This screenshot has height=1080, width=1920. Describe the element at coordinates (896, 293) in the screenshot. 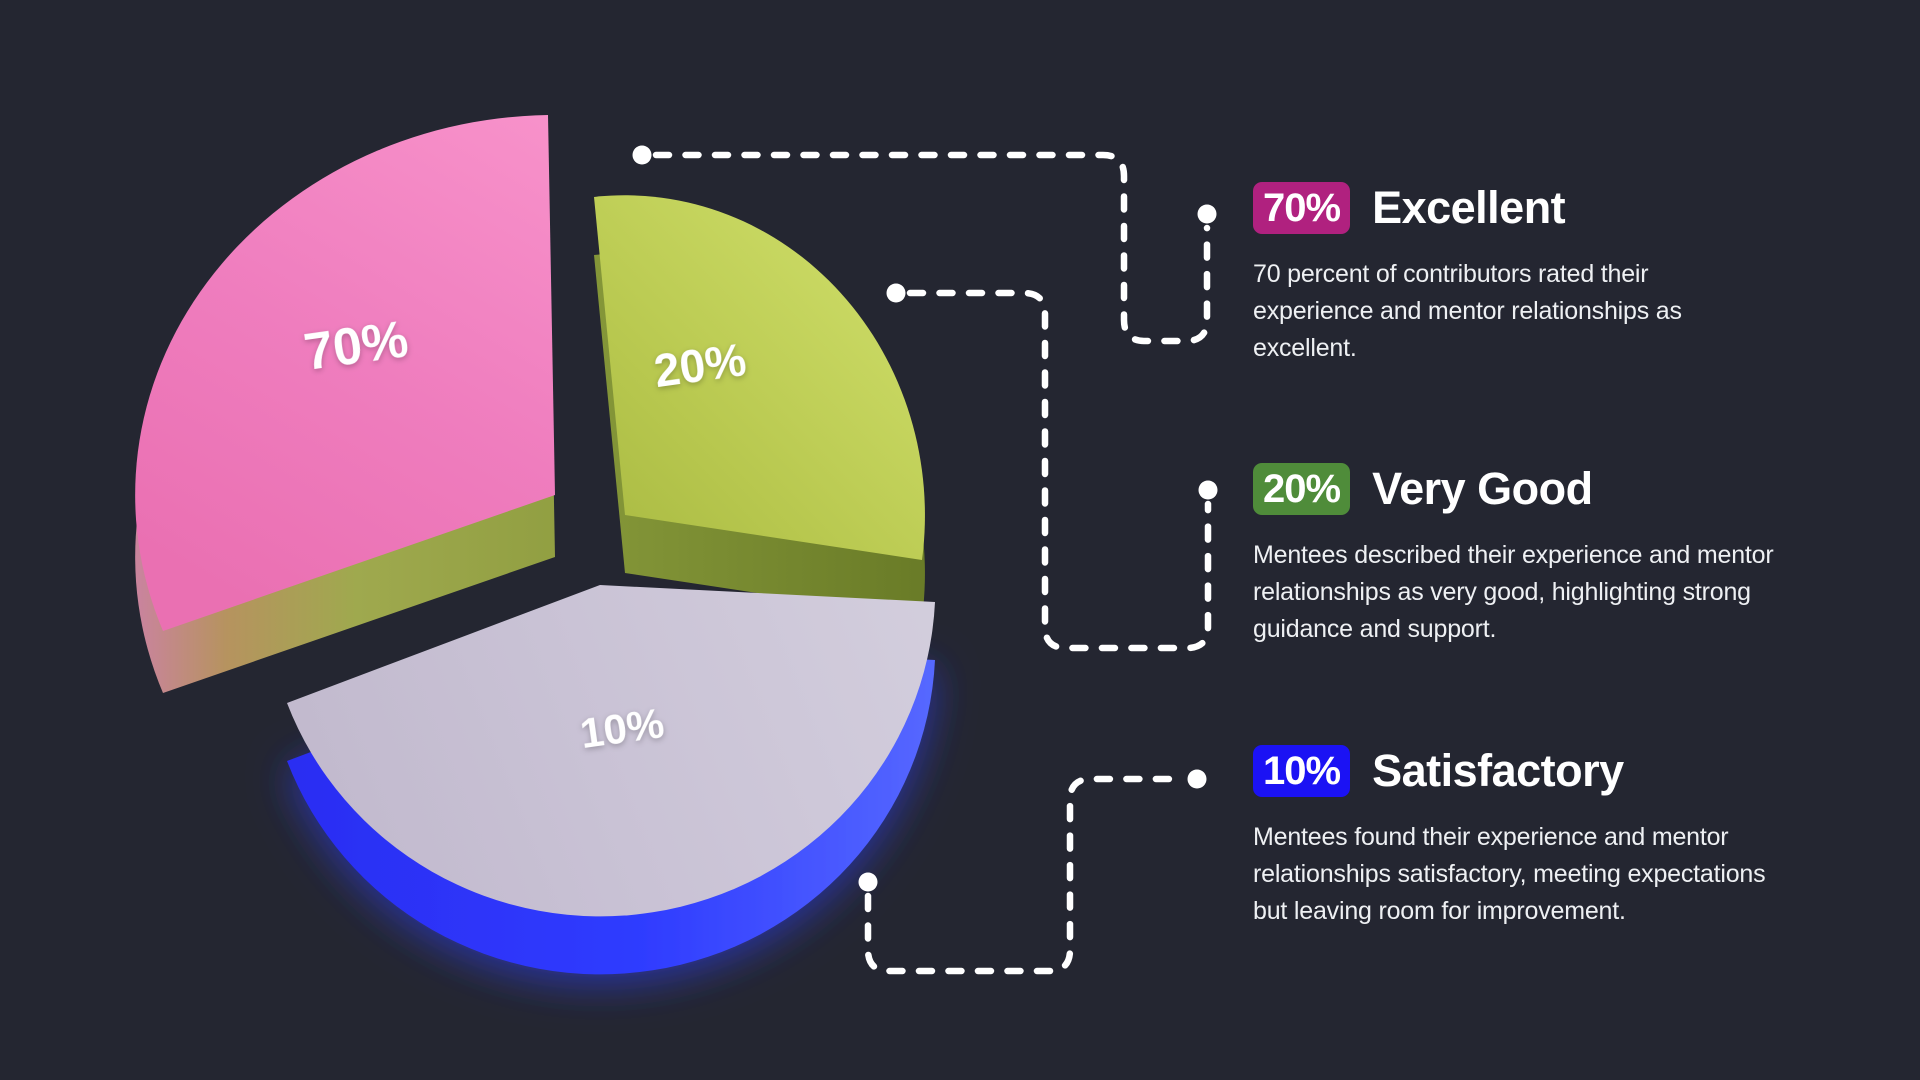

I see `connector-very-good-start-dot` at that location.